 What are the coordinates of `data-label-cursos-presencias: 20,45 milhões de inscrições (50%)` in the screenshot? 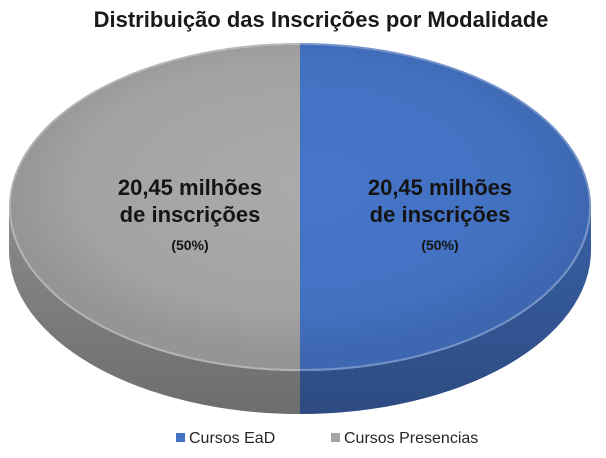 It's located at (190, 214).